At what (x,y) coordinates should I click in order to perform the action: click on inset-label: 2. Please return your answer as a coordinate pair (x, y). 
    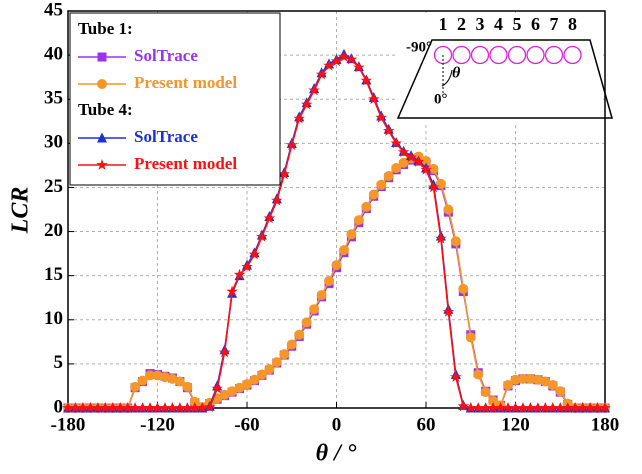
    Looking at the image, I should click on (461, 24).